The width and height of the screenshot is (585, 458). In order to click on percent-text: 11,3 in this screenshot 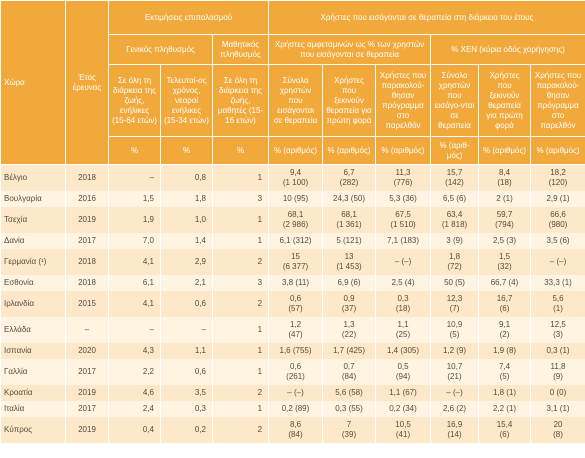, I will do `click(403, 172)`.